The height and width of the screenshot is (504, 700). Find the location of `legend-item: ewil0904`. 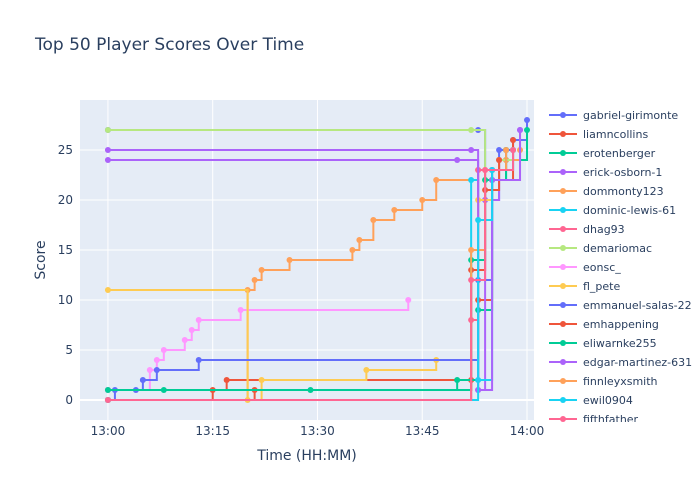

legend-item: ewil0904 is located at coordinates (591, 400).